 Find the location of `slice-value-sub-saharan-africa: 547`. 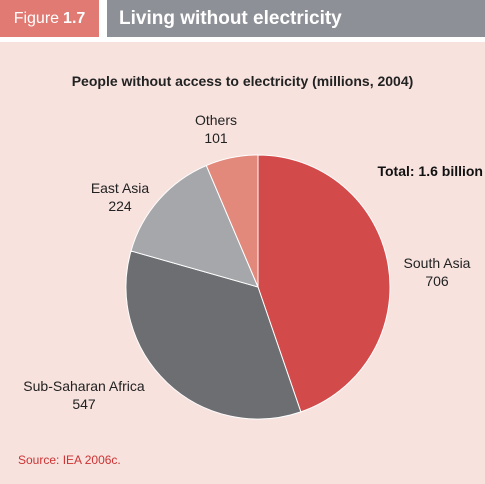

slice-value-sub-saharan-africa: 547 is located at coordinates (84, 404).